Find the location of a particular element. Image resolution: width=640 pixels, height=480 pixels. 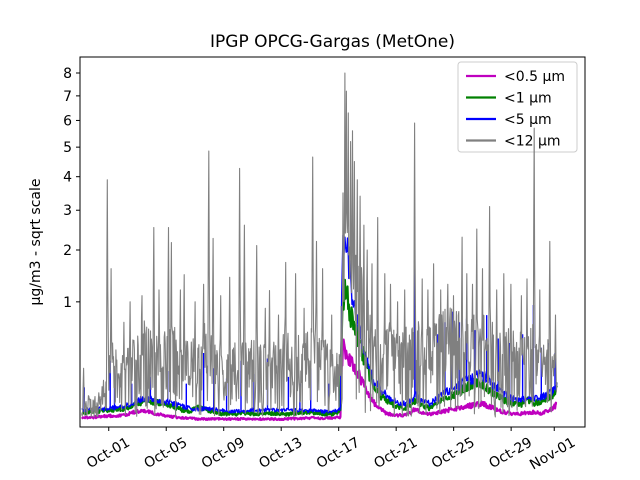

legend-label: <0.5 µm is located at coordinates (534, 77).